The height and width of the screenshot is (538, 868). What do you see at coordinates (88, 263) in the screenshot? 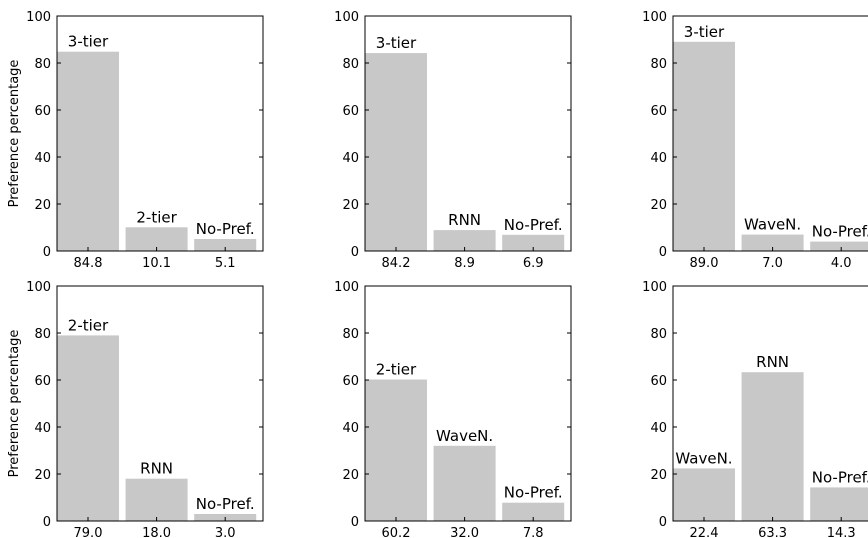
I see `x-tick-label: 84.8` at bounding box center [88, 263].